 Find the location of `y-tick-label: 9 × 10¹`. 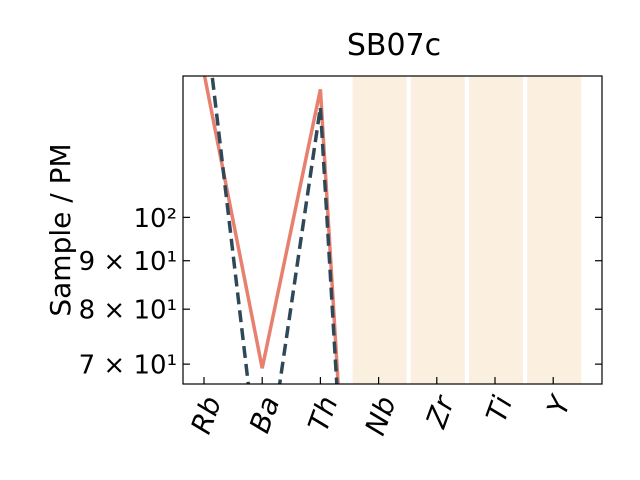

y-tick-label: 9 × 10¹ is located at coordinates (128, 262).